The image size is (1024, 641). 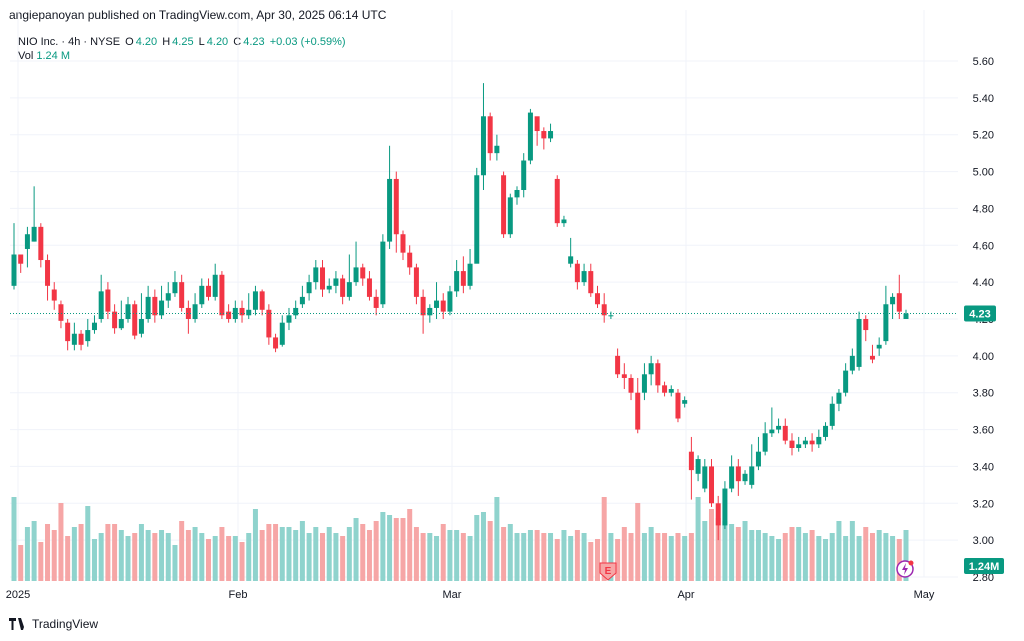 What do you see at coordinates (69, 42) in the screenshot?
I see `symbol-name: NIO Inc. · 4h · NYSE` at bounding box center [69, 42].